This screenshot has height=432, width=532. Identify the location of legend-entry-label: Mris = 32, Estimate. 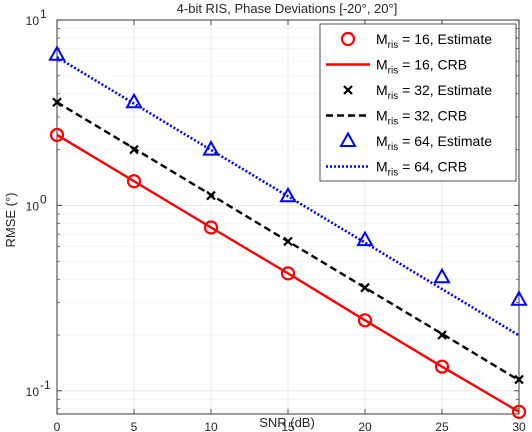
(434, 92).